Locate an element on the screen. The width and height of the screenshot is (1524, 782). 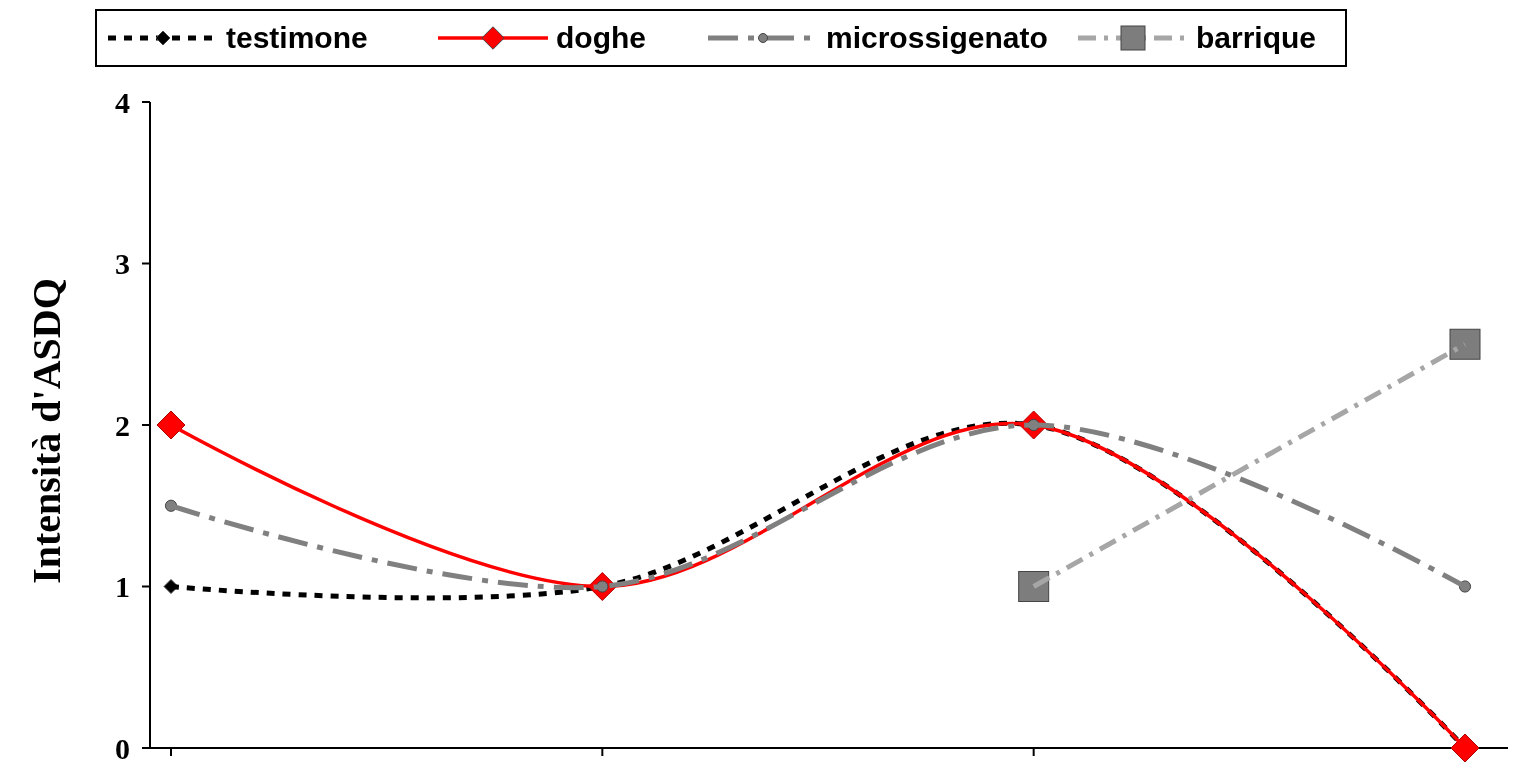
y-tick-label: 0 is located at coordinates (122, 748).